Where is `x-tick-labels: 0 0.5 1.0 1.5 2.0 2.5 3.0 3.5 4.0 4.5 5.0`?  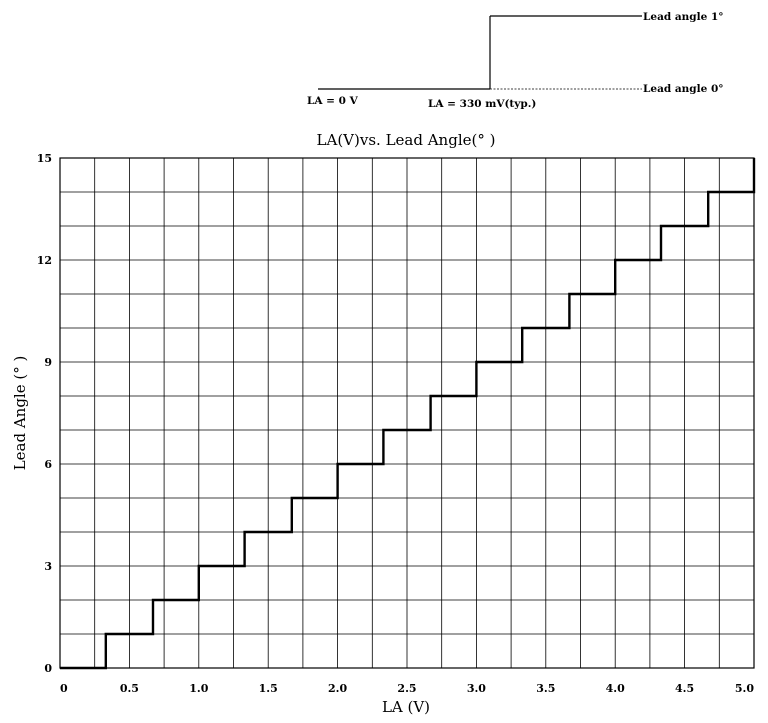 x-tick-labels: 0 0.5 1.0 1.5 2.0 2.5 3.0 3.5 4.0 4.5 5.0 is located at coordinates (407, 688).